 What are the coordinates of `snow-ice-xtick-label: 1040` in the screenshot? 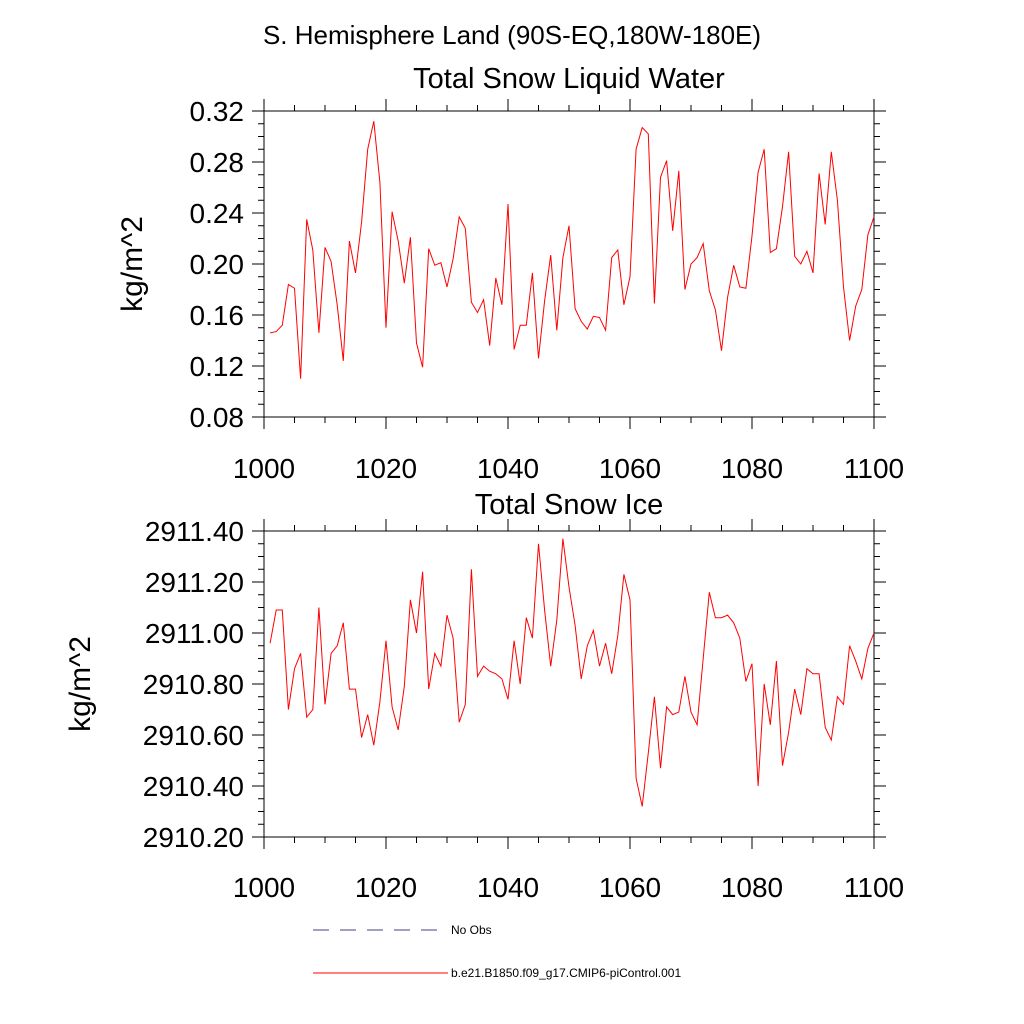 It's located at (508, 887).